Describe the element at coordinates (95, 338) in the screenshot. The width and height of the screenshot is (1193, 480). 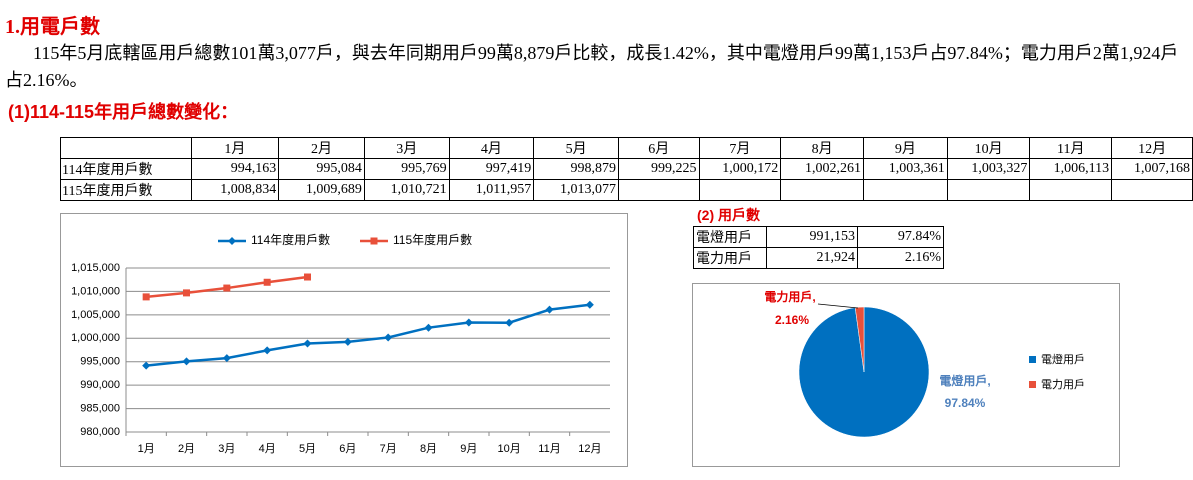
I see `y-tick-label: 1,000,000` at that location.